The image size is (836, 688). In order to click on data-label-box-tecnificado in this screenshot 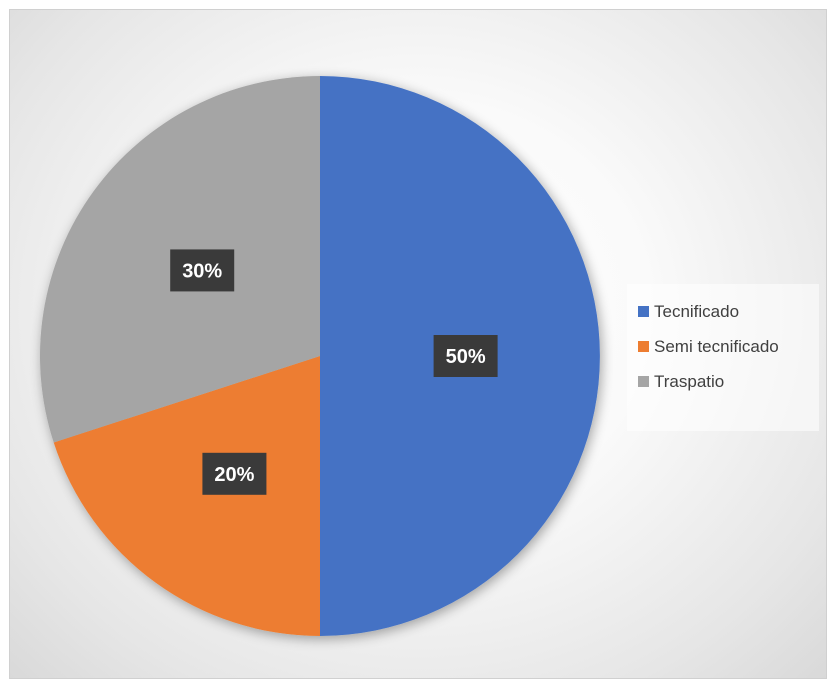, I will do `click(465, 356)`.